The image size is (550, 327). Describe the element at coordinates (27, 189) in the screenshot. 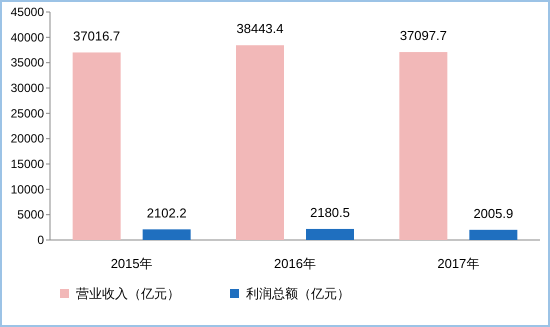

I see `y-tick-label: 10000` at that location.